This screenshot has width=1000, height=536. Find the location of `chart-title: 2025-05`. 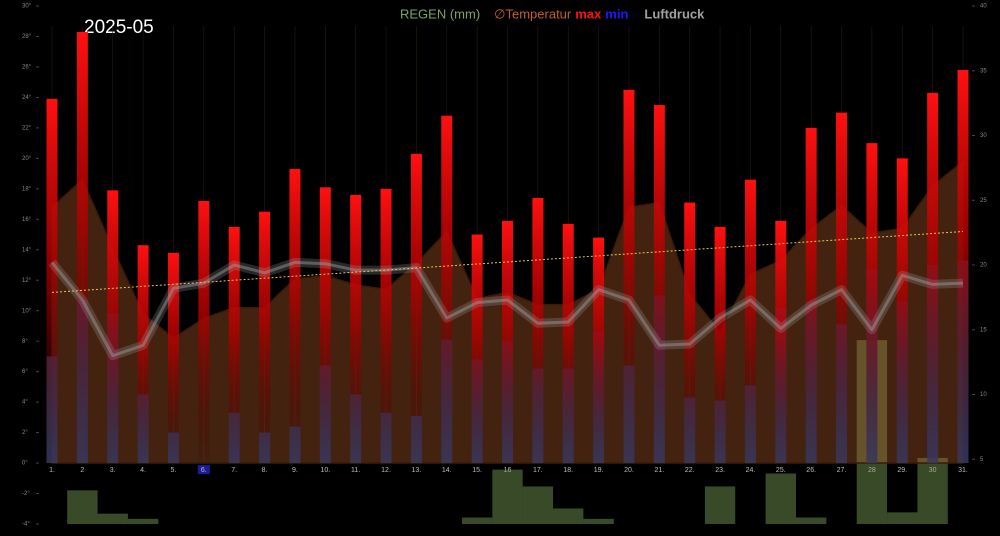

chart-title: 2025-05 is located at coordinates (119, 27).